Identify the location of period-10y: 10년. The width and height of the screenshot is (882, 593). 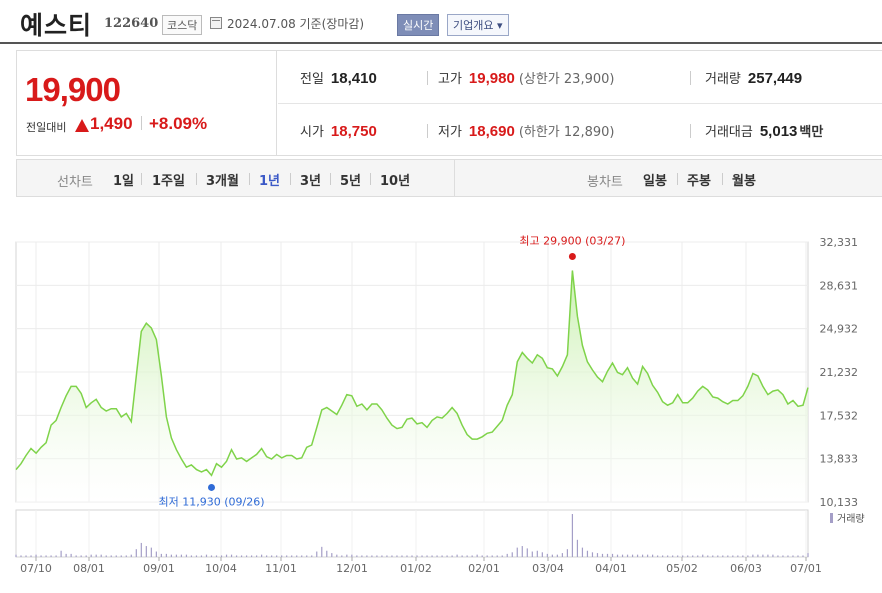
(395, 181).